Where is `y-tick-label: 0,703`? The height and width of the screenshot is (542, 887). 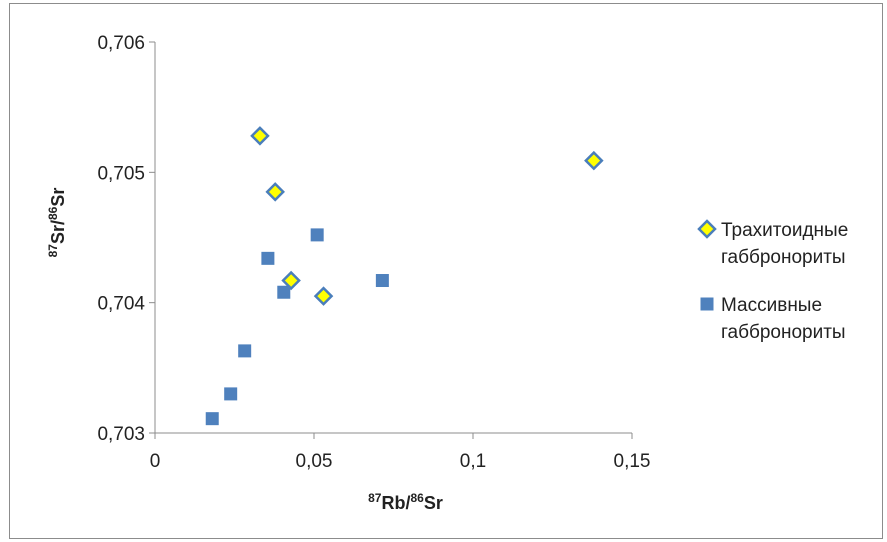 y-tick-label: 0,703 is located at coordinates (121, 434).